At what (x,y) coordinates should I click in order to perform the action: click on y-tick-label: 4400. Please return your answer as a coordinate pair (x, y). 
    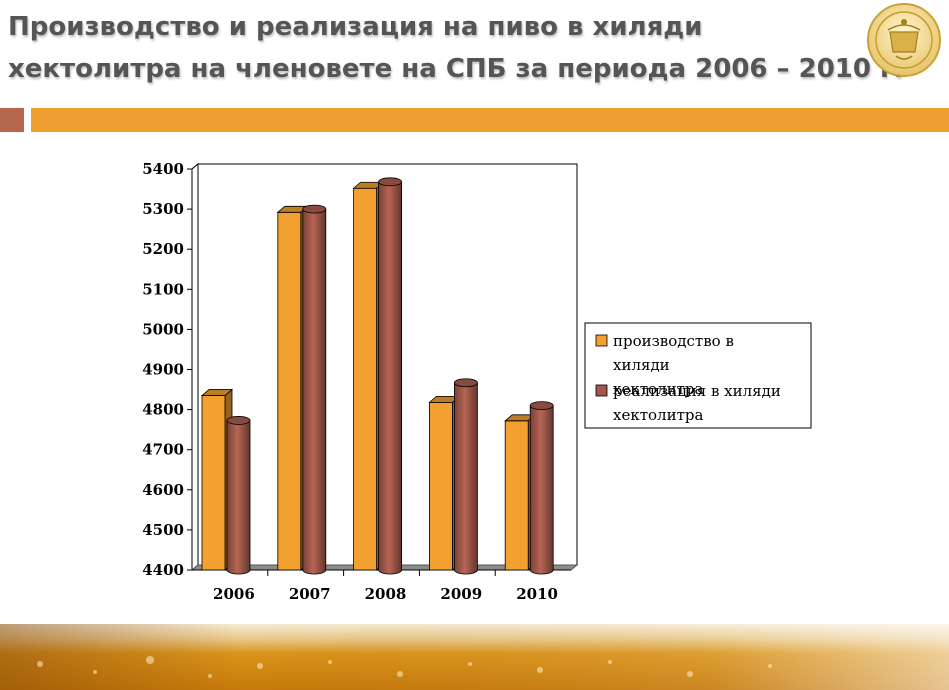
    Looking at the image, I should click on (163, 570).